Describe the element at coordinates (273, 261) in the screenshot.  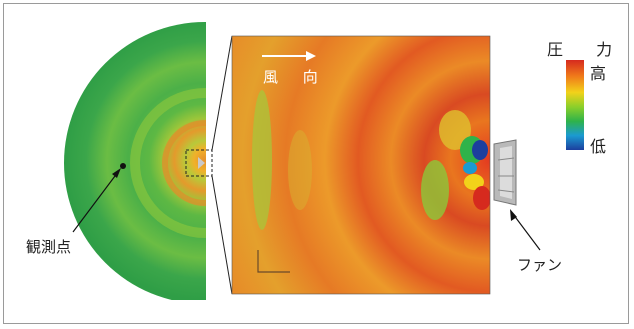
I see `scale-corner` at that location.